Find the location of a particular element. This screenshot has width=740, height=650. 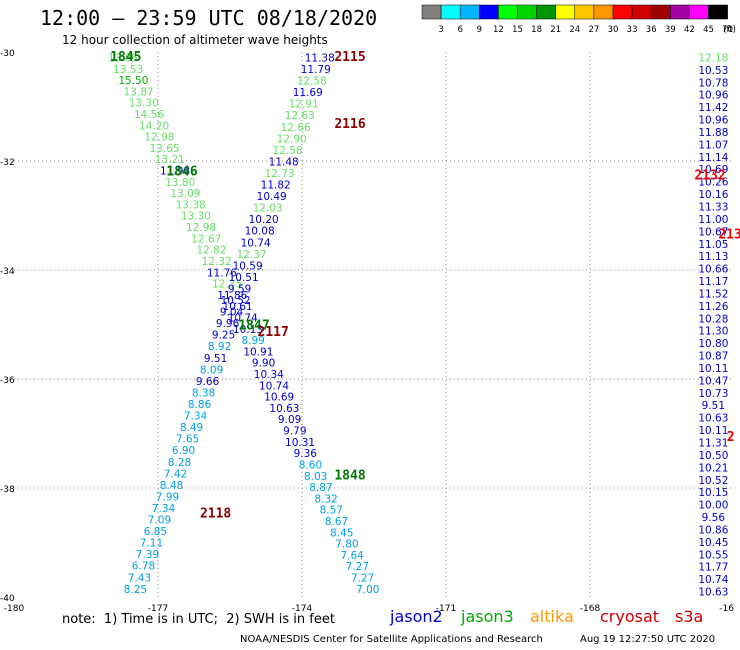

data-label: 8.25 is located at coordinates (135, 590).